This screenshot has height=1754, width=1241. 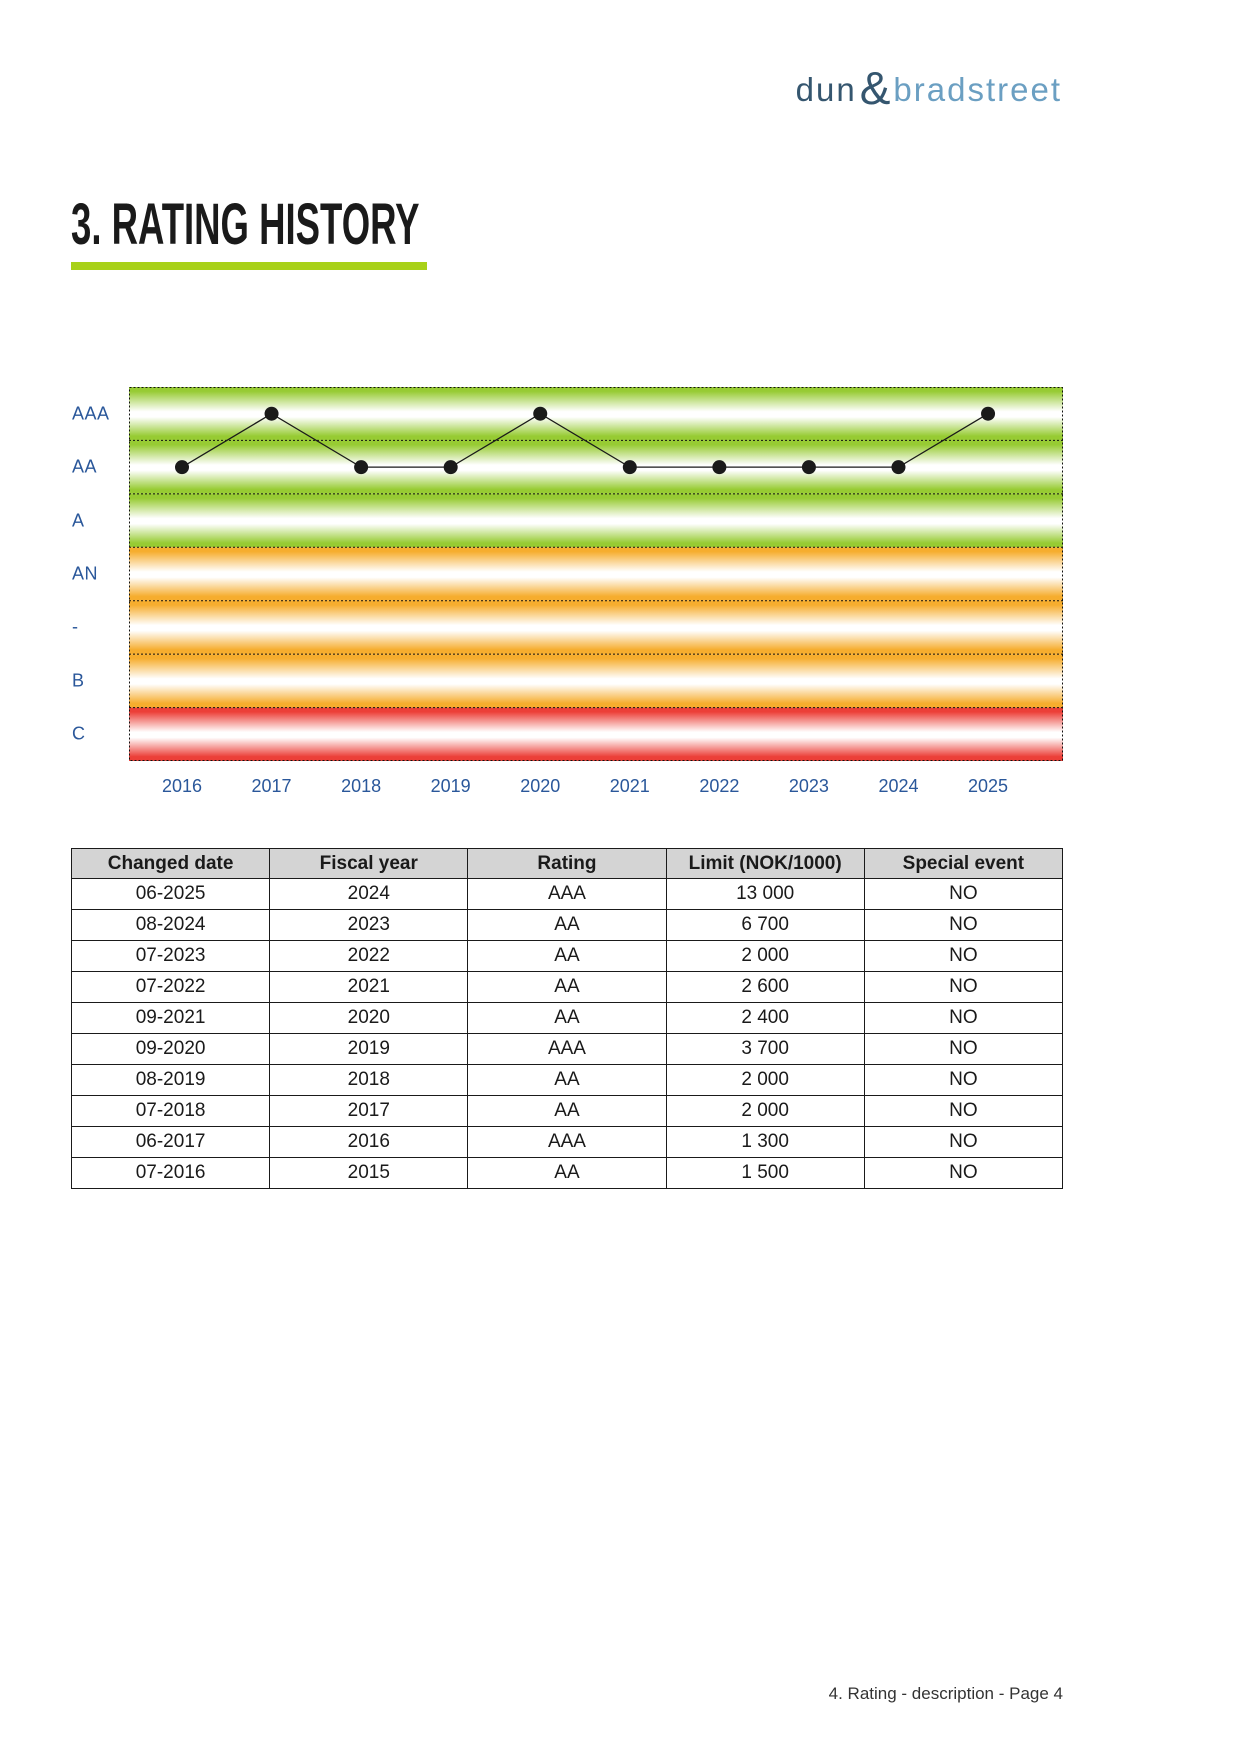 I want to click on rating-band--, so click(x=596, y=627).